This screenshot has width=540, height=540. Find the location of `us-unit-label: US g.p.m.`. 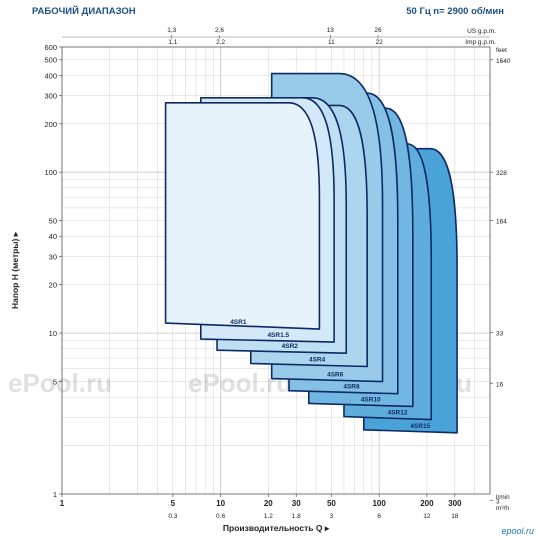

us-unit-label: US g.p.m. is located at coordinates (481, 31).